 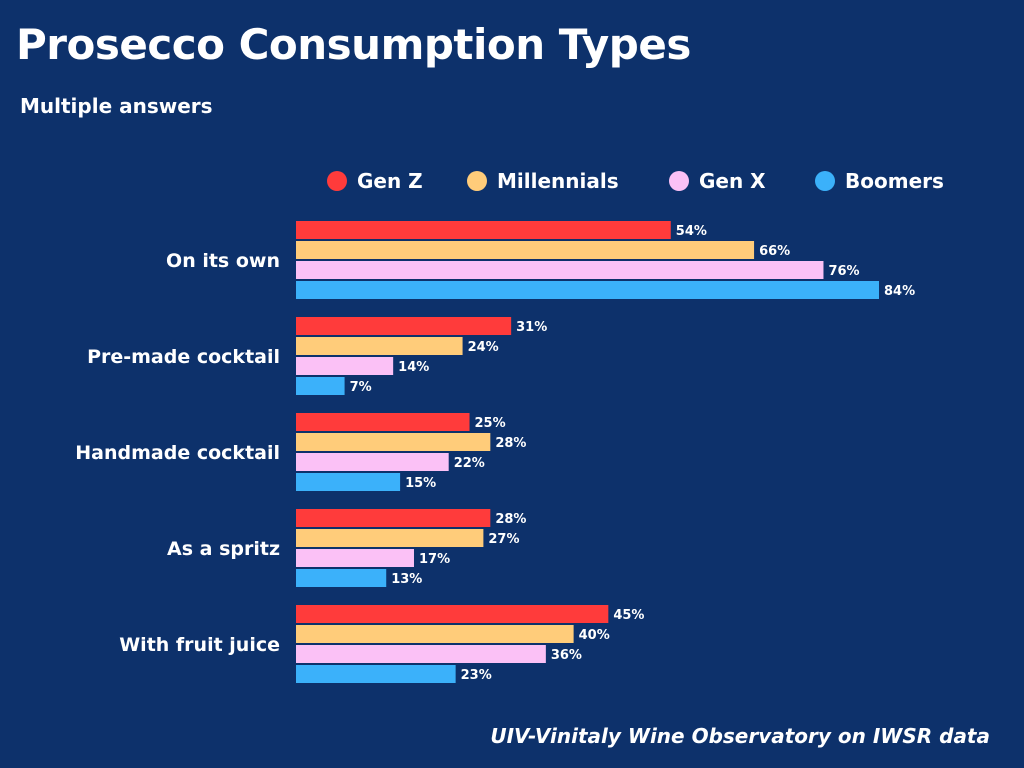 What do you see at coordinates (503, 539) in the screenshot?
I see `data-label-as-a-spritz-millennials: 27%` at bounding box center [503, 539].